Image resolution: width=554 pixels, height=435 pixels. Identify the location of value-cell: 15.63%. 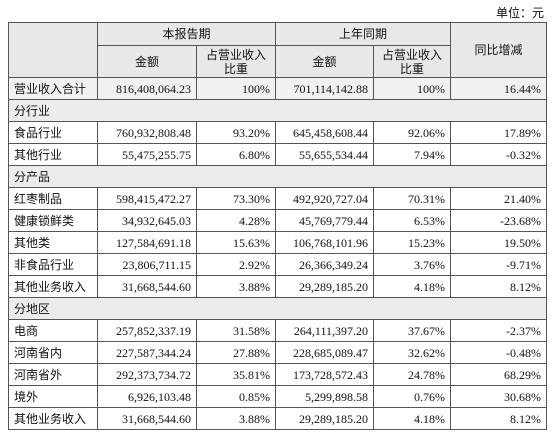
(236, 242).